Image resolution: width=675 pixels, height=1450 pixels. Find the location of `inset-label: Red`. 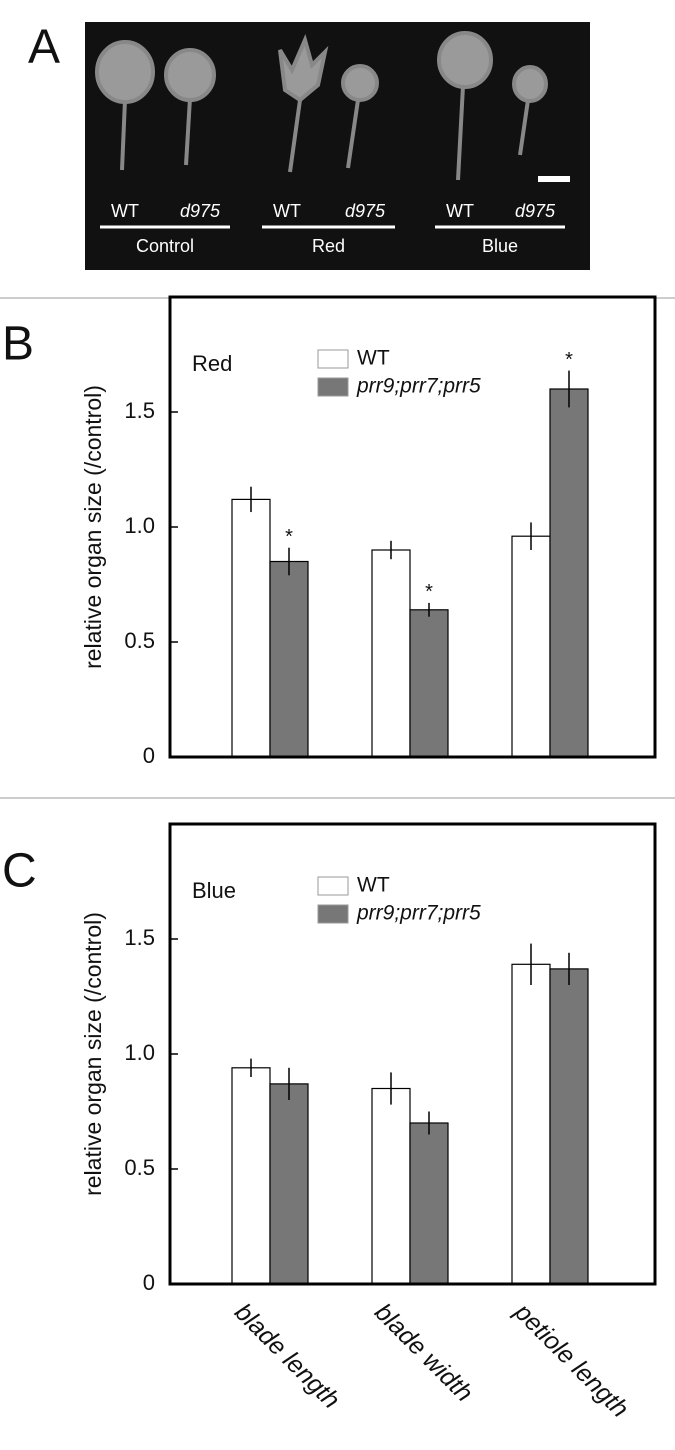

inset-label: Red is located at coordinates (212, 363).